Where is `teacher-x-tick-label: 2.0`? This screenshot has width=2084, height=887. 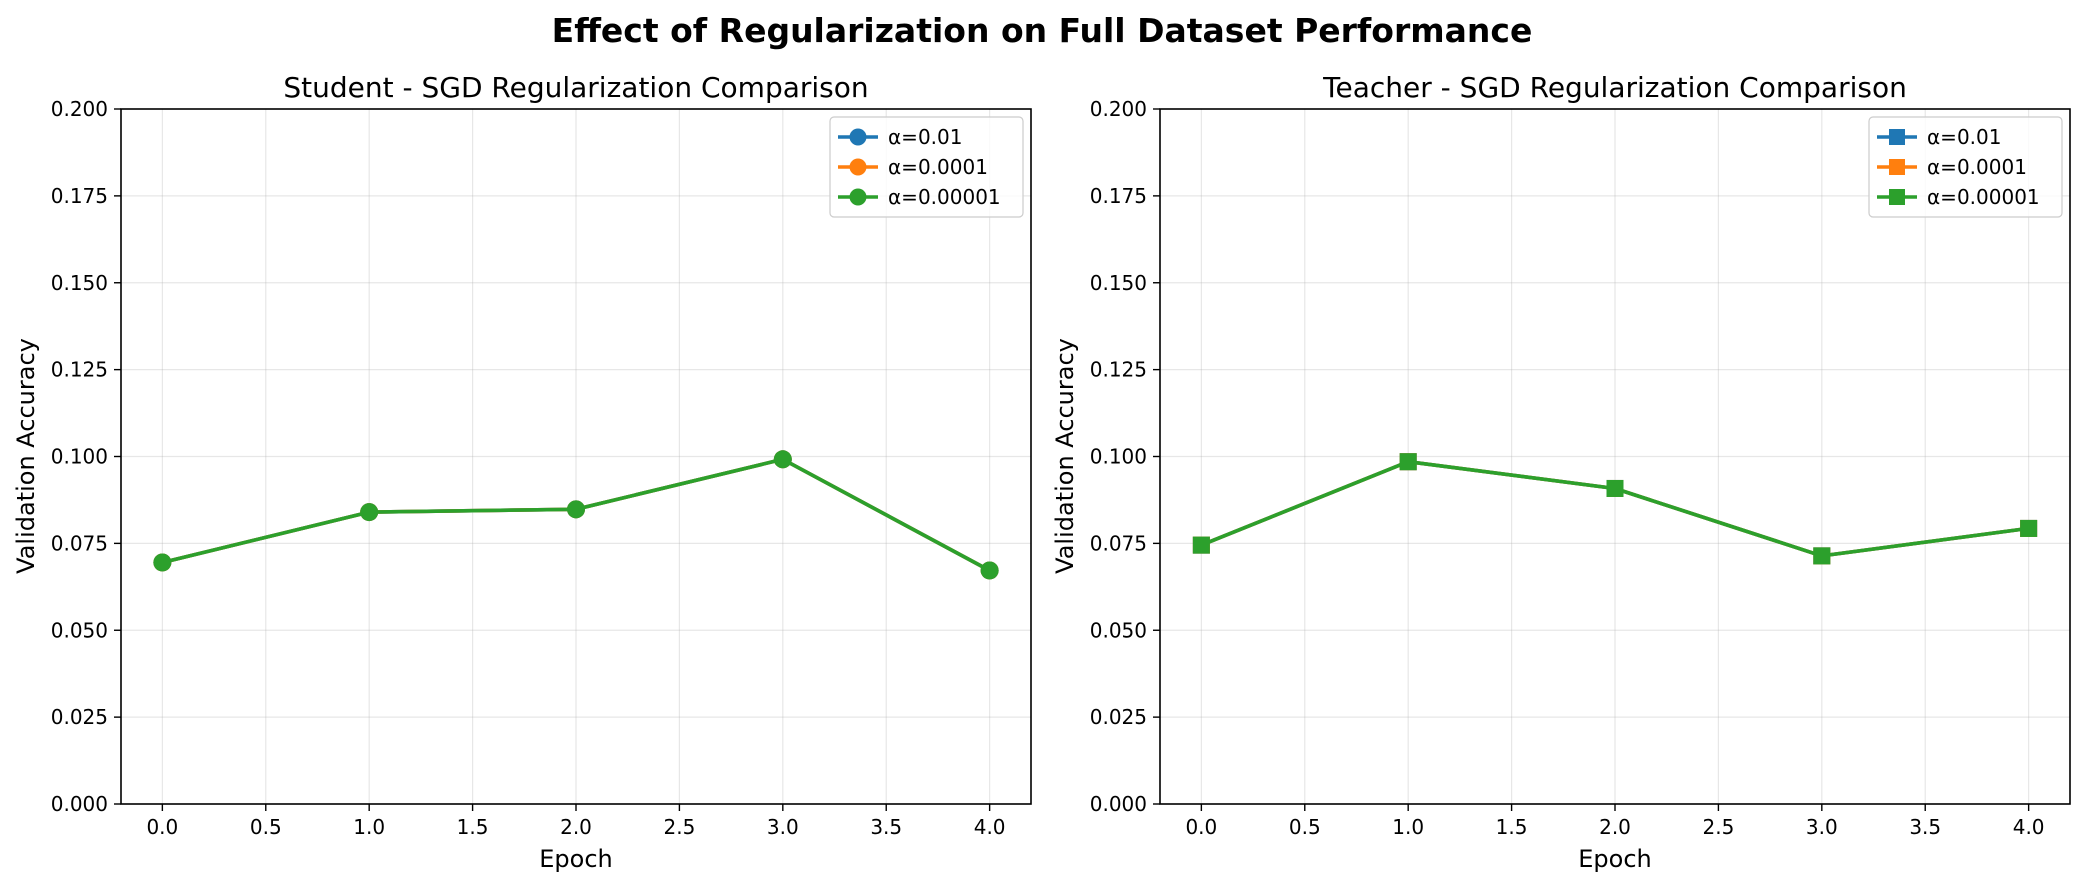
teacher-x-tick-label: 2.0 is located at coordinates (1615, 827).